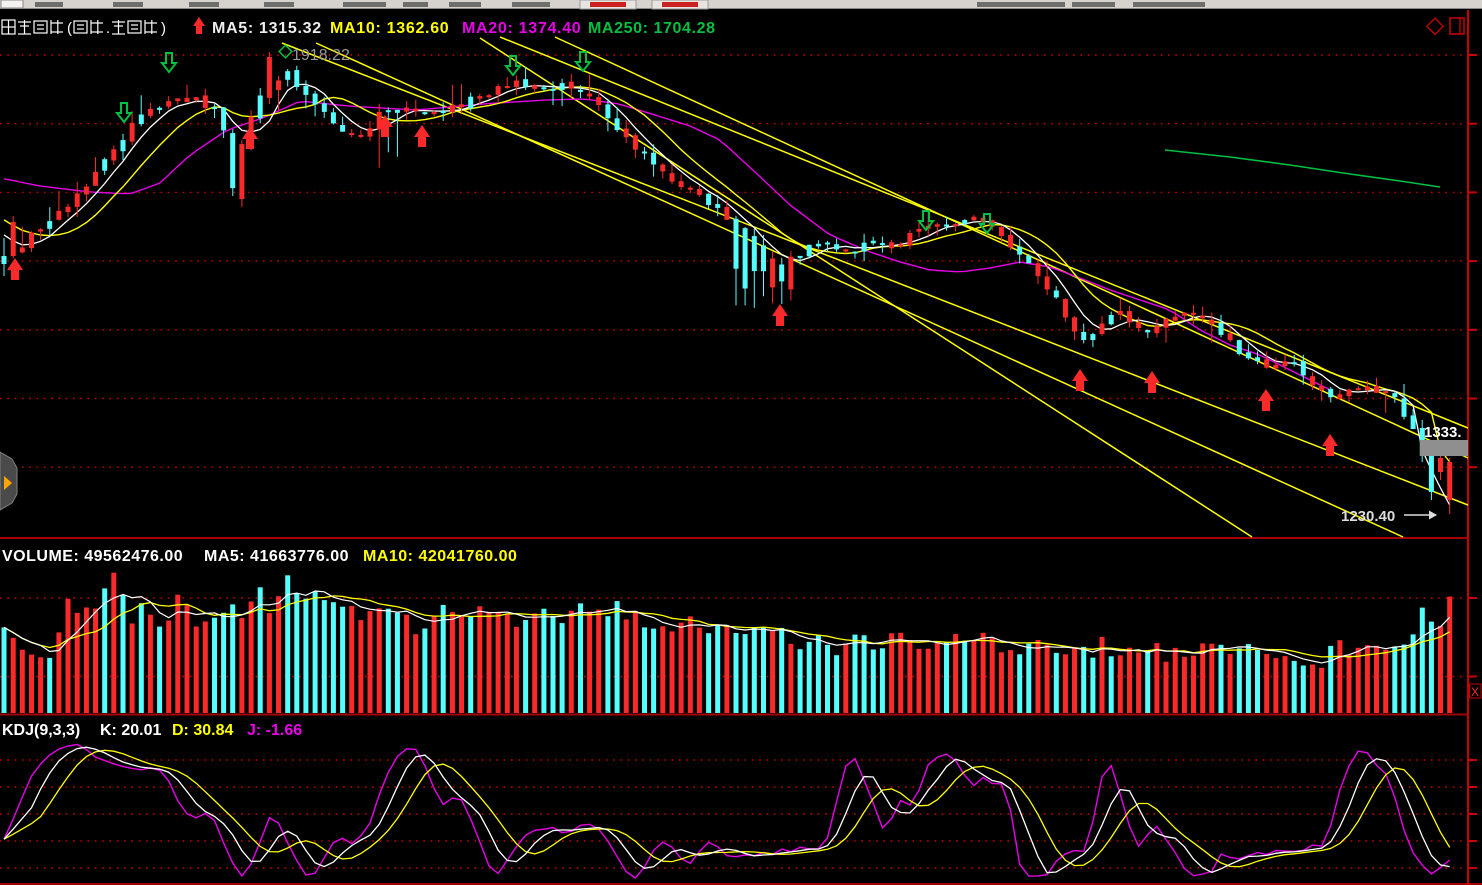 The image size is (1482, 885). Describe the element at coordinates (274, 730) in the screenshot. I see `svg-text: J: -1.66` at that location.